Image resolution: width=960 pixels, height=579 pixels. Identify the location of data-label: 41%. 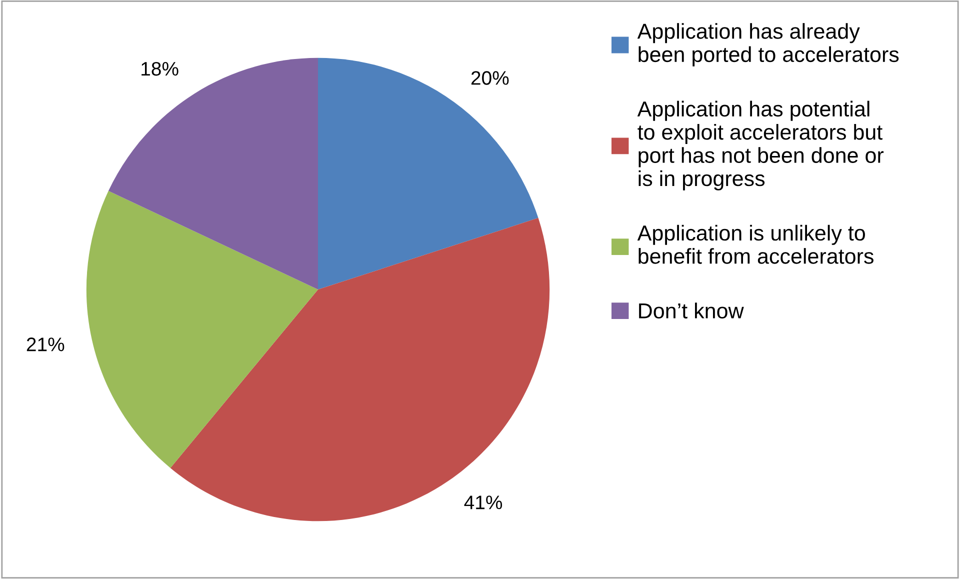
(483, 503).